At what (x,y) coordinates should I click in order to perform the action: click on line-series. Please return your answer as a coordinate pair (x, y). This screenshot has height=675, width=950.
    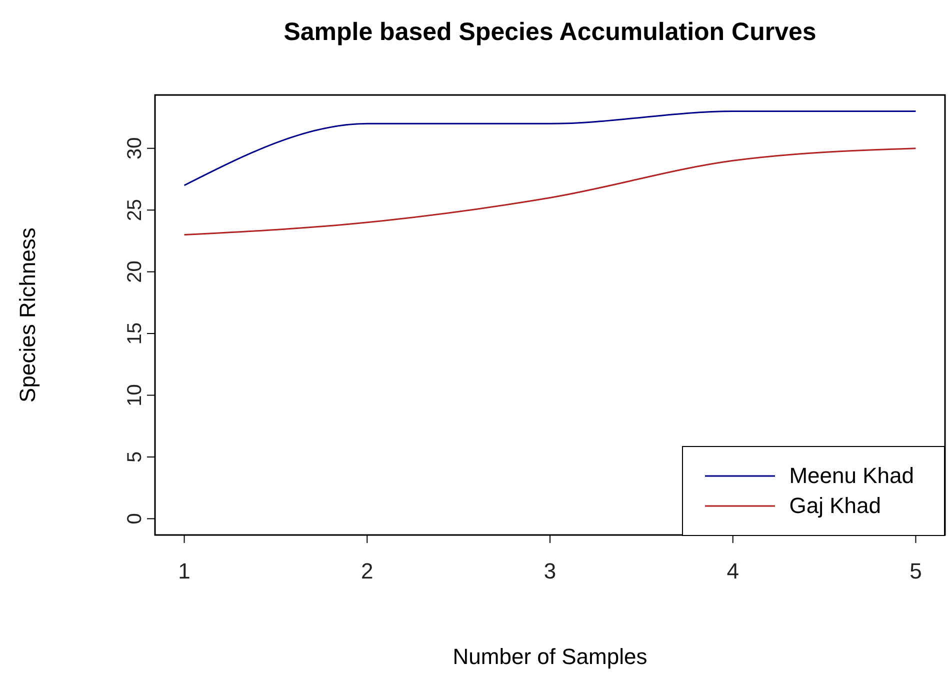
    Looking at the image, I should click on (550, 192).